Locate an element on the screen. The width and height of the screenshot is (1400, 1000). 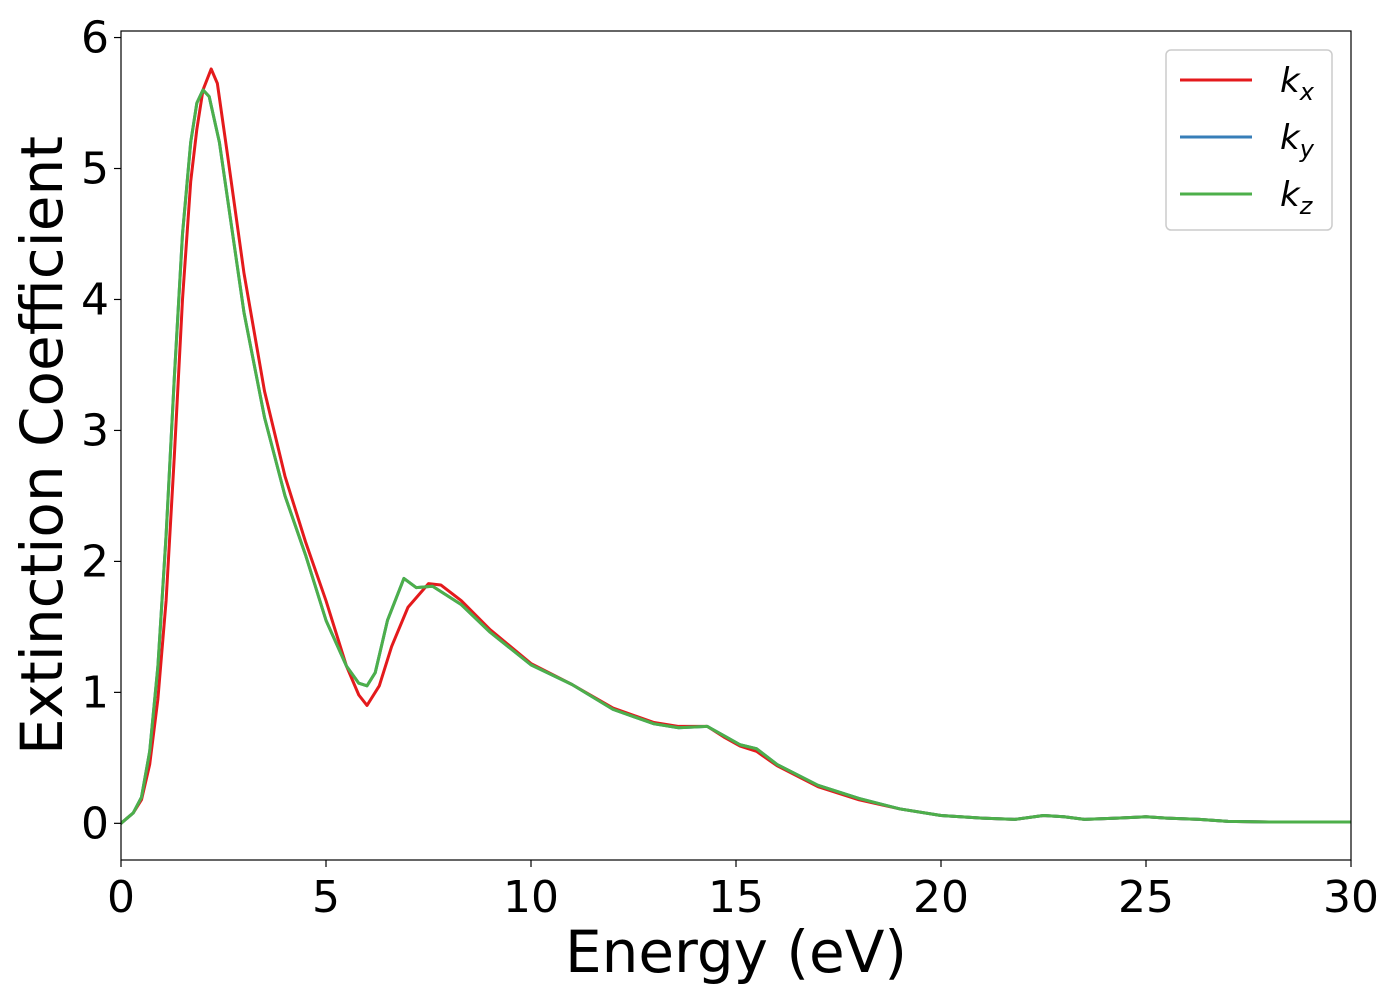
x-tick-label: 20 is located at coordinates (941, 897).